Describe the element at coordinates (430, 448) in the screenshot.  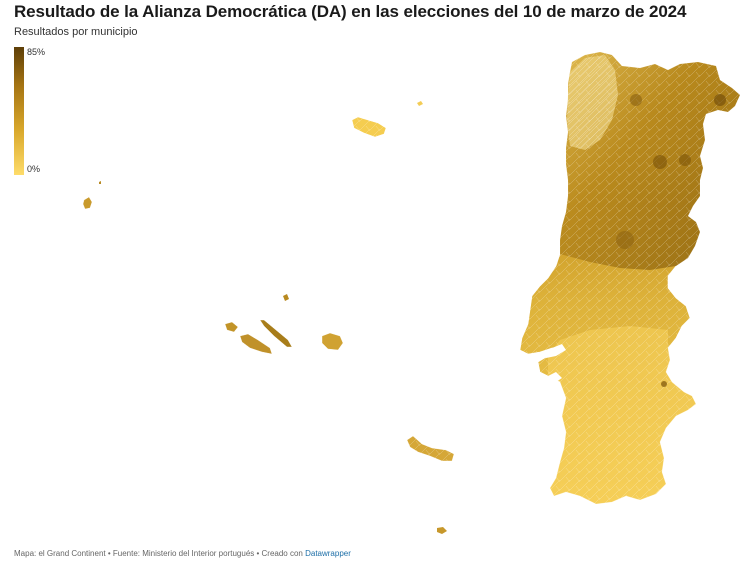
I see `island-sao-miguel-grid` at that location.